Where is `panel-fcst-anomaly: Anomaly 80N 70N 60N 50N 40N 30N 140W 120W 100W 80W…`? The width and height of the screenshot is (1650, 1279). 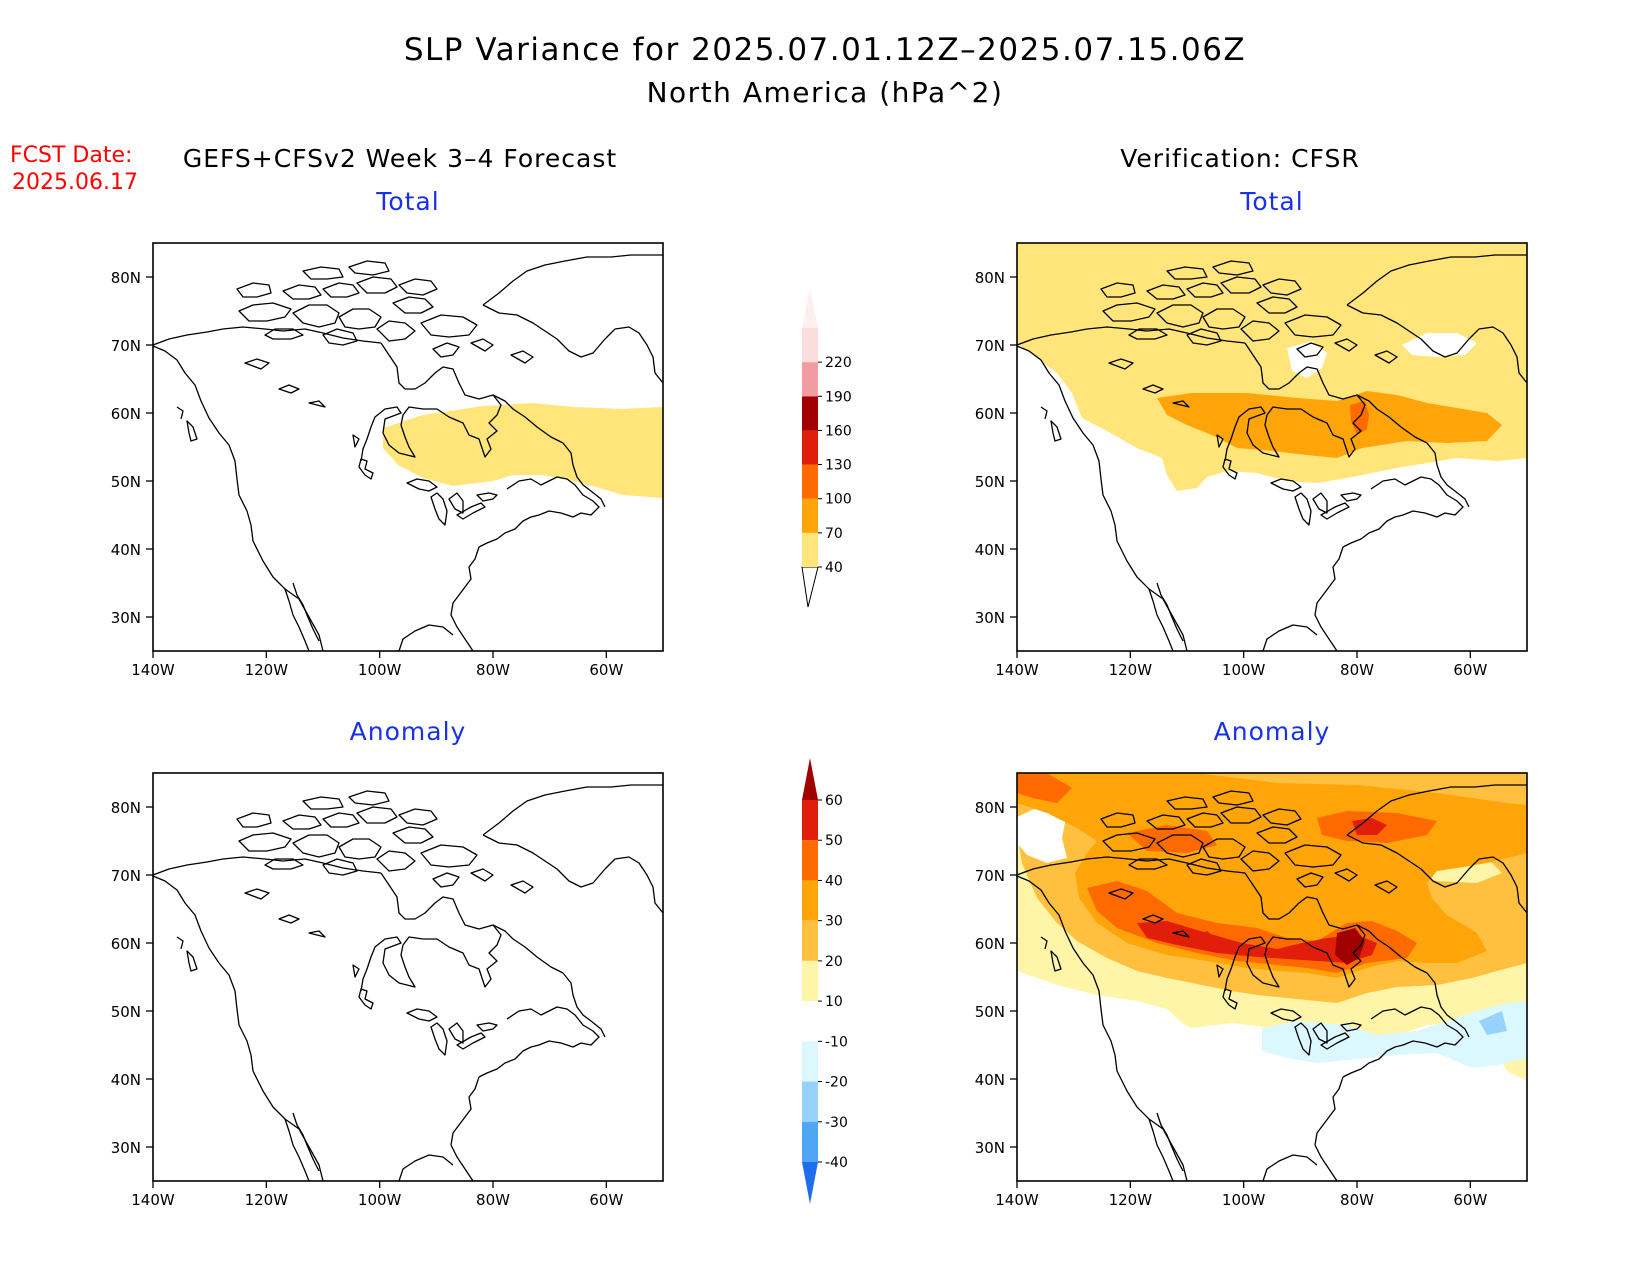 panel-fcst-anomaly: Anomaly 80N 70N 60N 50N 40N 30N 140W 120W 100W 80W… is located at coordinates (387, 963).